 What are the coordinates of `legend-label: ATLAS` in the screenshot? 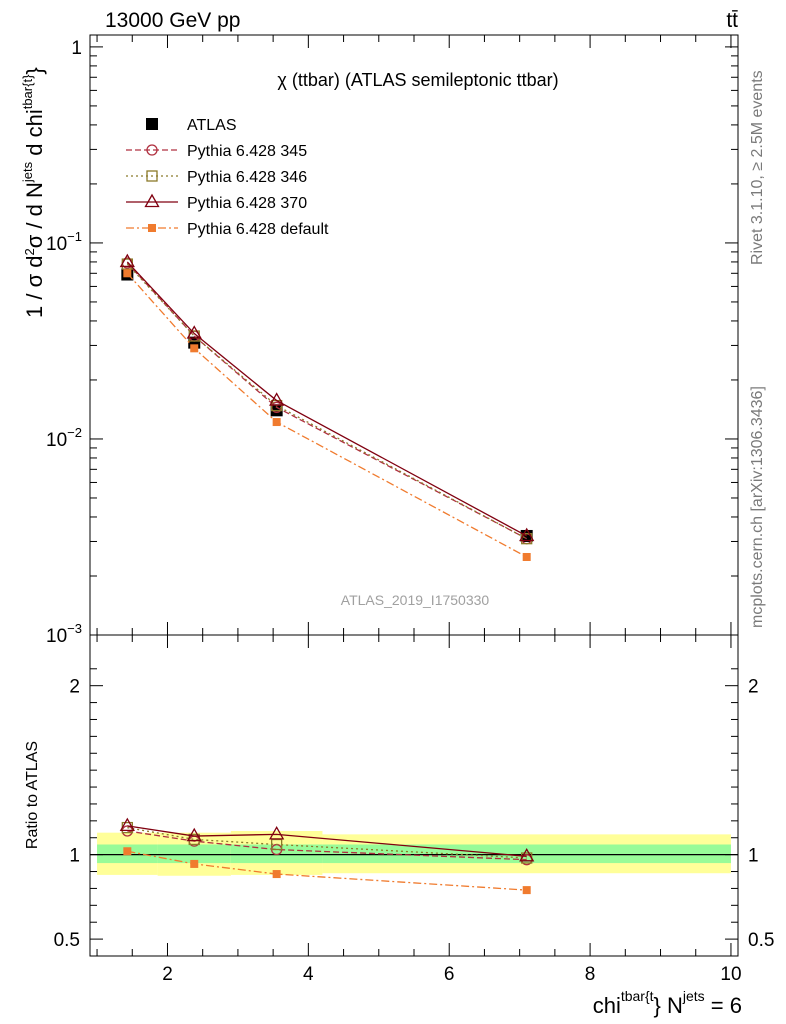 It's located at (212, 125).